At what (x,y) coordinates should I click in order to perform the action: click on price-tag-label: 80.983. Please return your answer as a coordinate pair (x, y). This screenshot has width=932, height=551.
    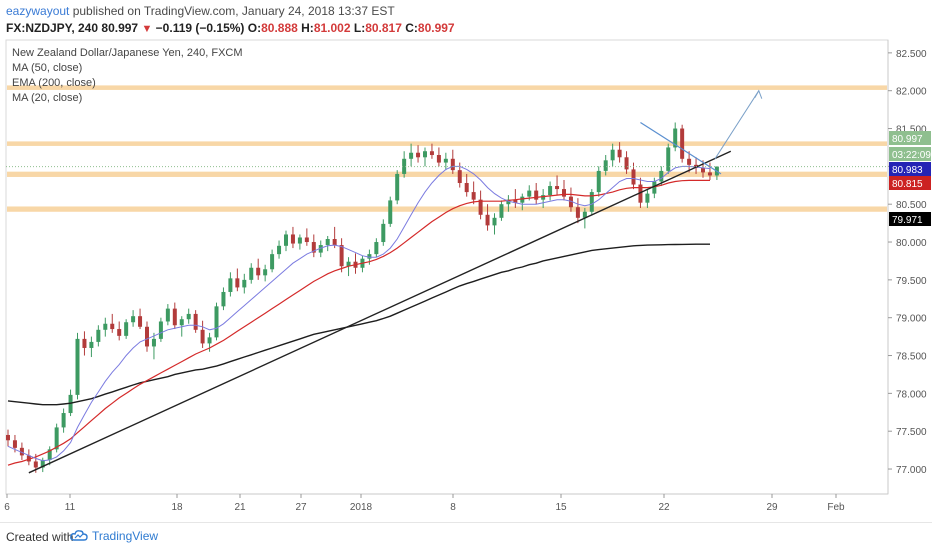
    Looking at the image, I should click on (907, 170).